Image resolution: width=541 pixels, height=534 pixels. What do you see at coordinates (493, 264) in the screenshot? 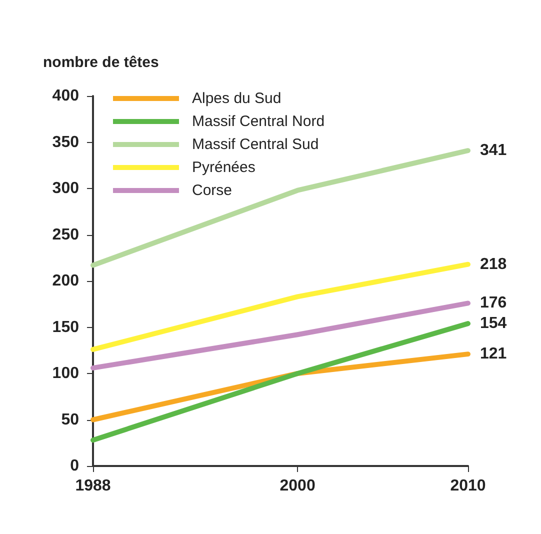
I see `data-label: 218` at bounding box center [493, 264].